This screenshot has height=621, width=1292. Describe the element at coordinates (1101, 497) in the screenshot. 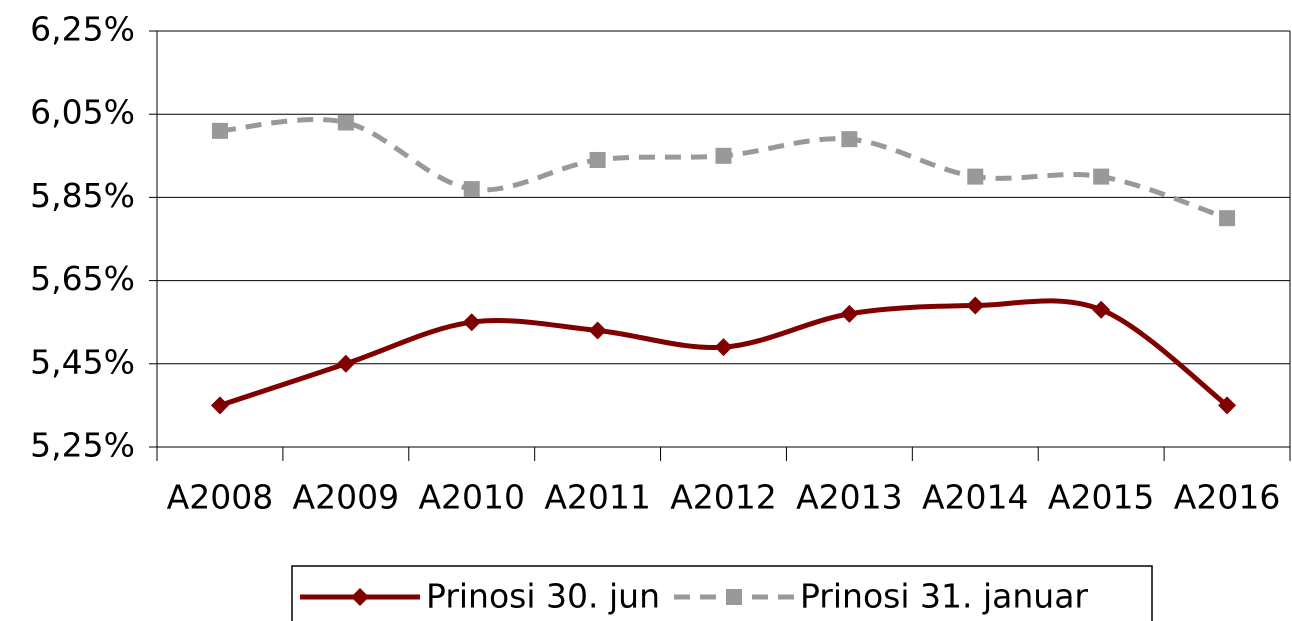

I see `x-tick-label: A2015` at that location.